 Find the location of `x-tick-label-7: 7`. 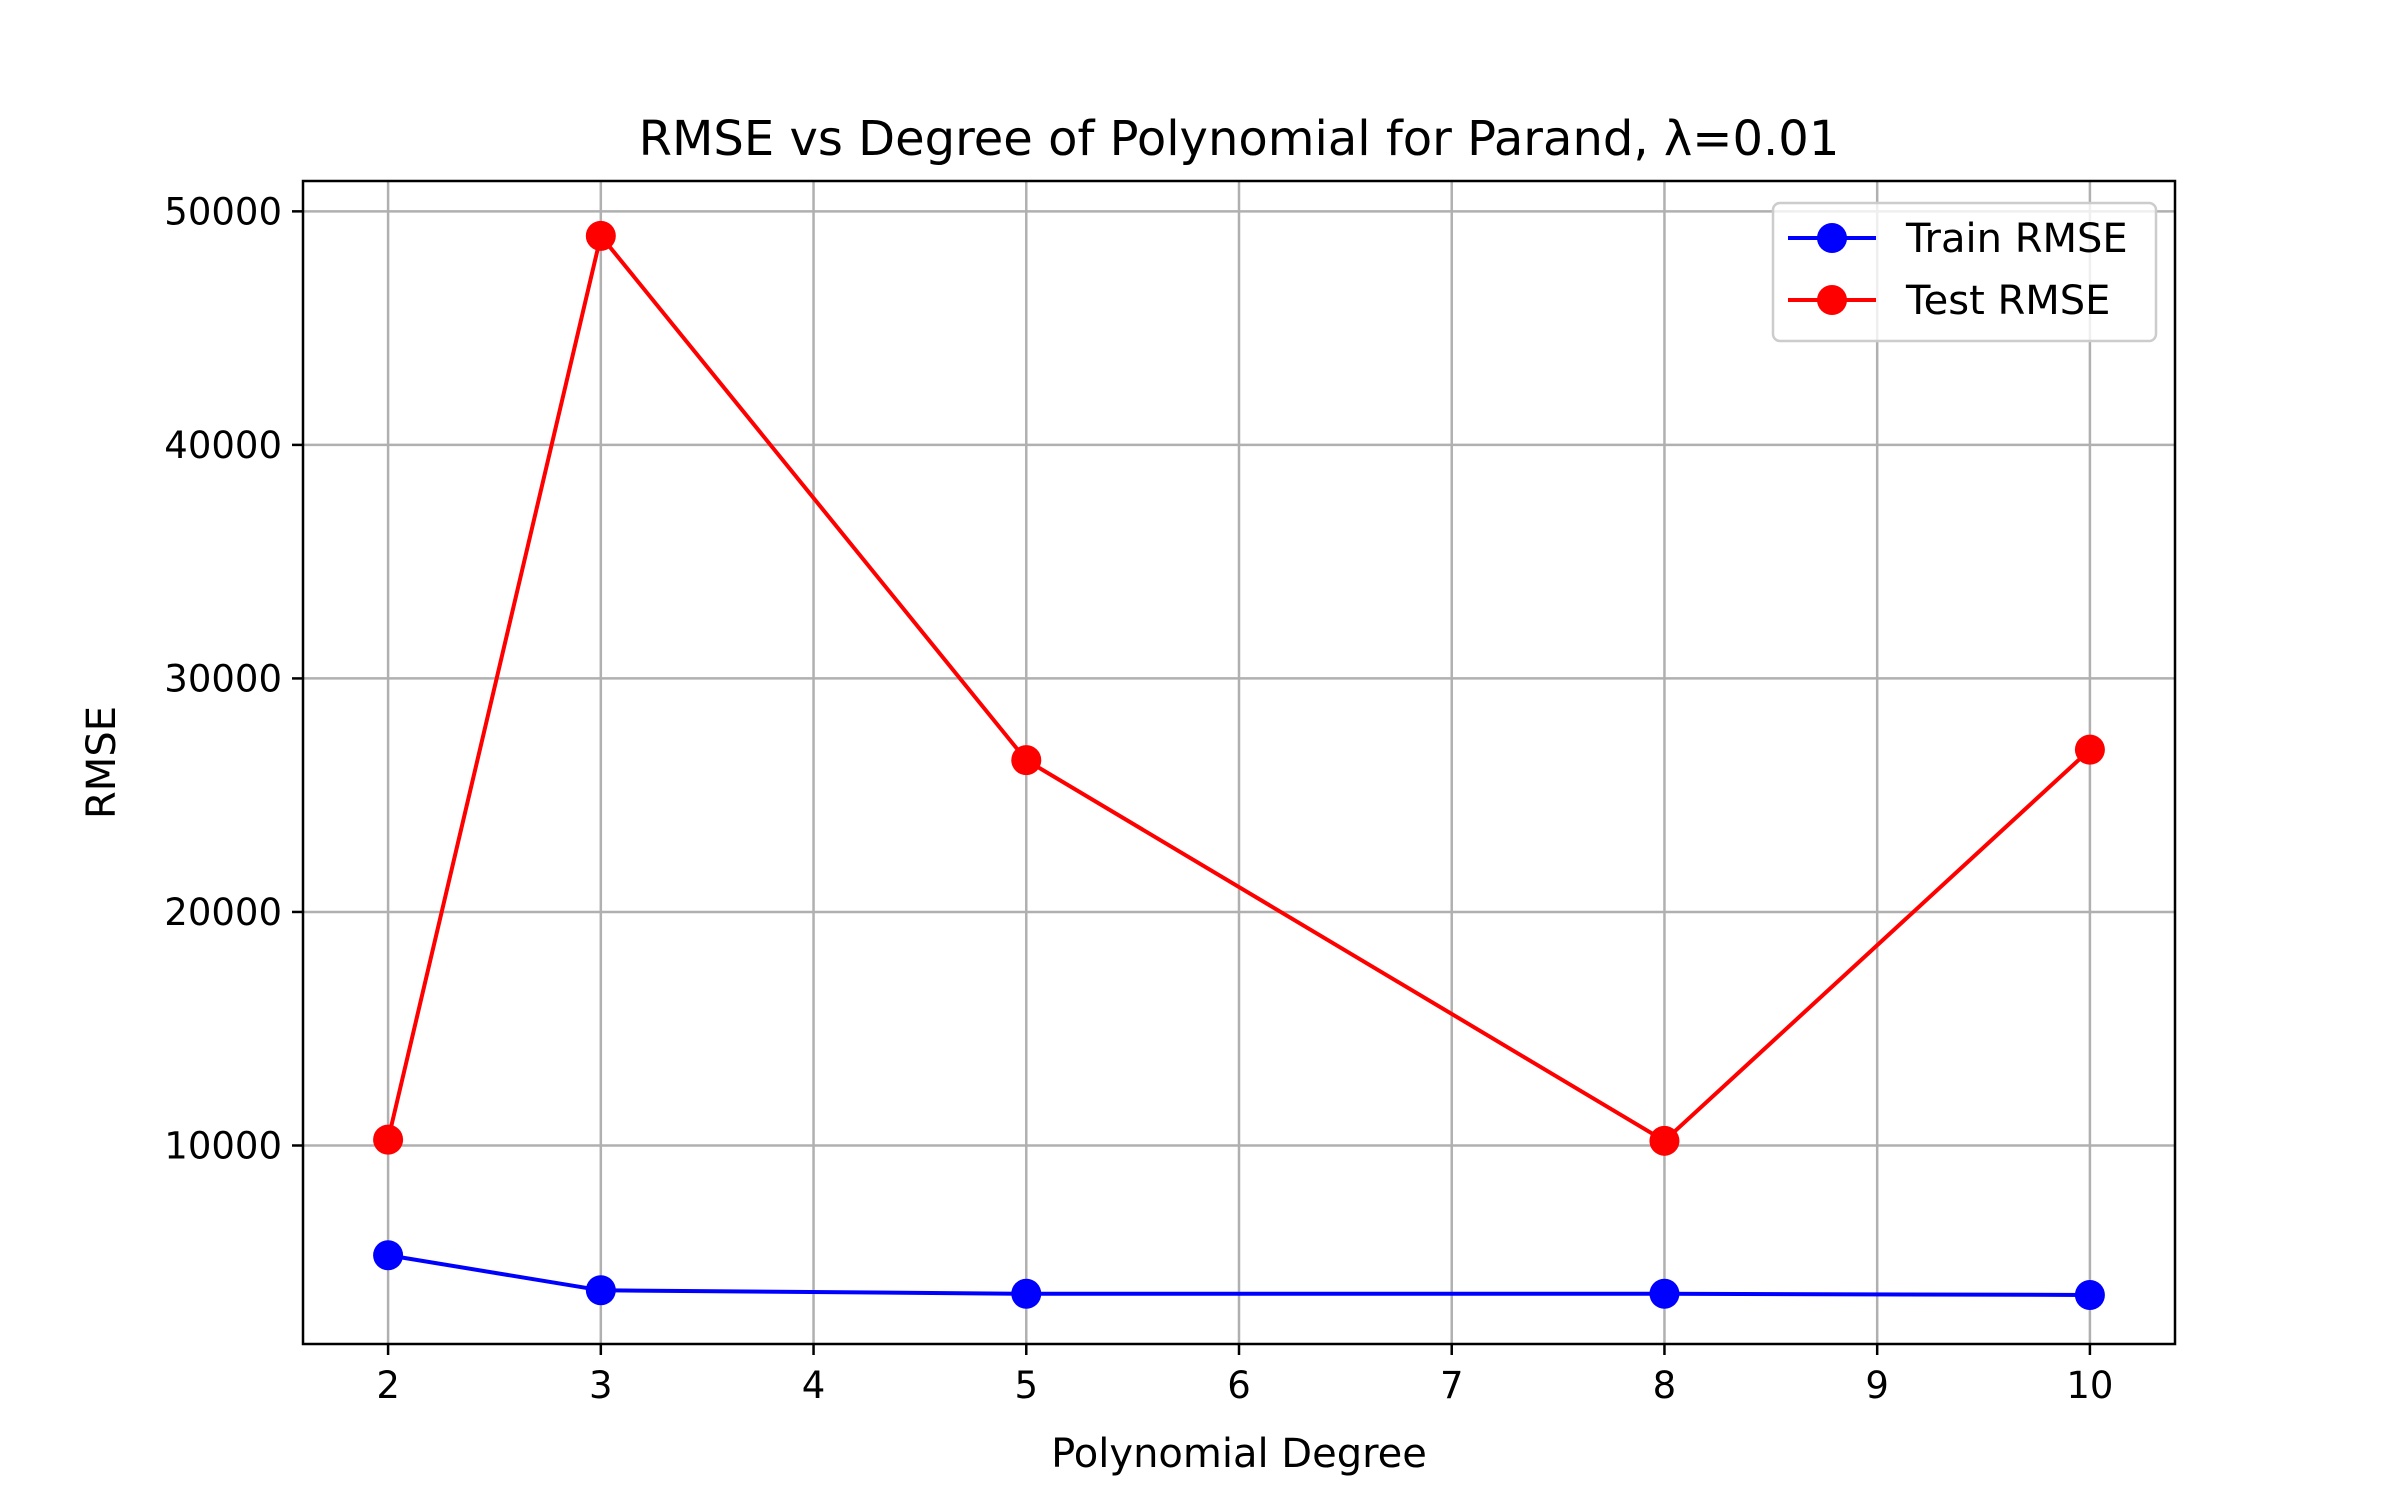

x-tick-label-7: 7 is located at coordinates (1452, 1385).